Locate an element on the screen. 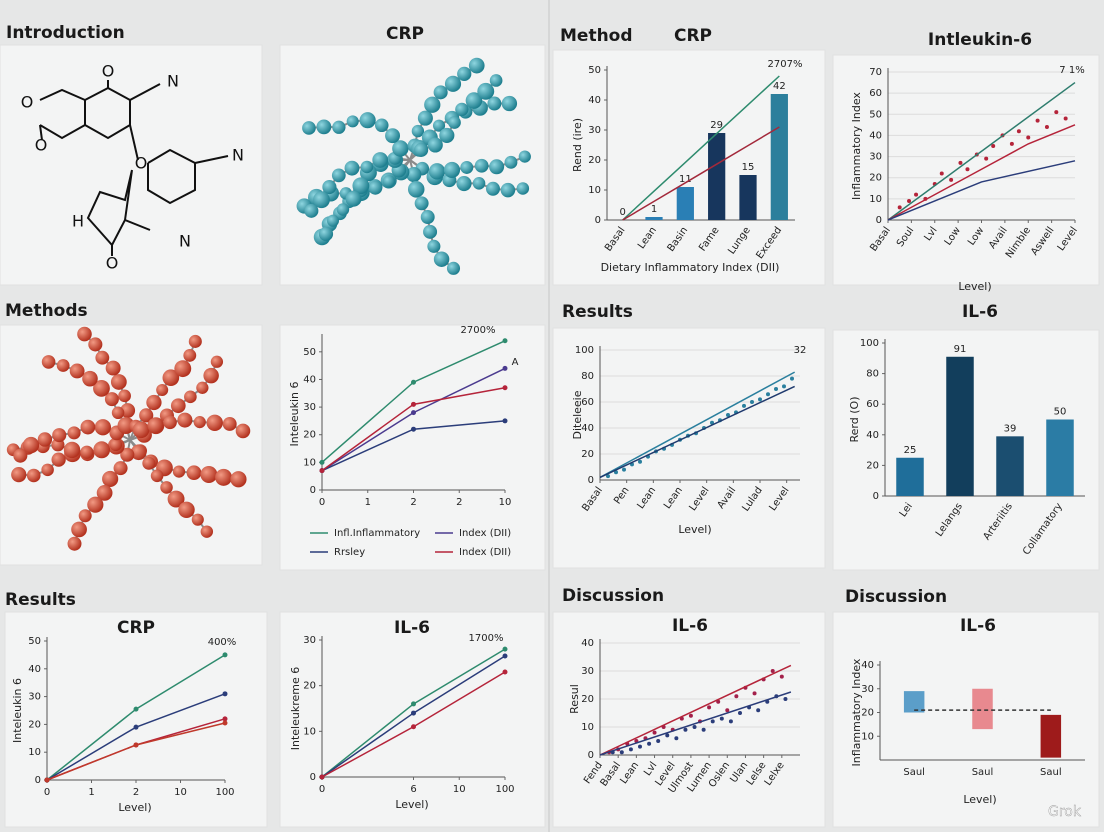 The height and width of the screenshot is (832, 1104). y-tick-label: 10 is located at coordinates (594, 190).